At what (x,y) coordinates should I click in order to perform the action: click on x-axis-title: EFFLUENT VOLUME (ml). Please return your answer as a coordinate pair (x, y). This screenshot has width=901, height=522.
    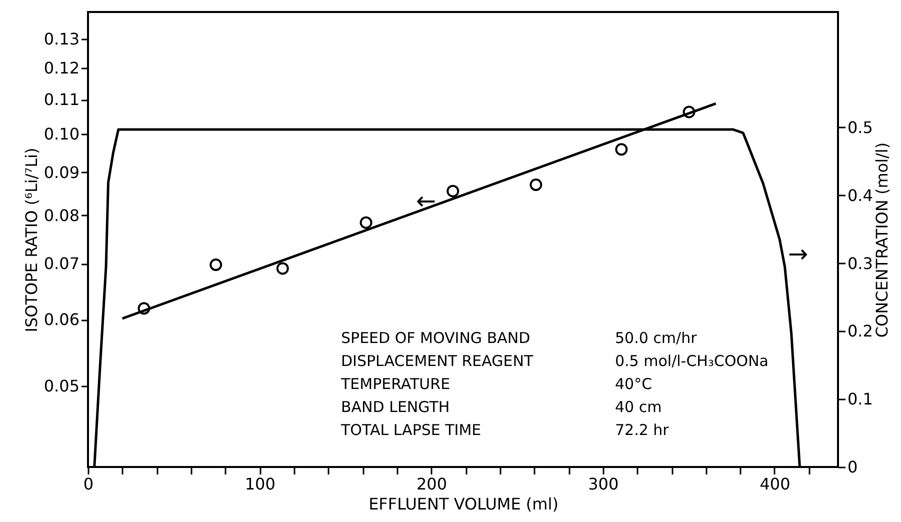
    Looking at the image, I should click on (463, 504).